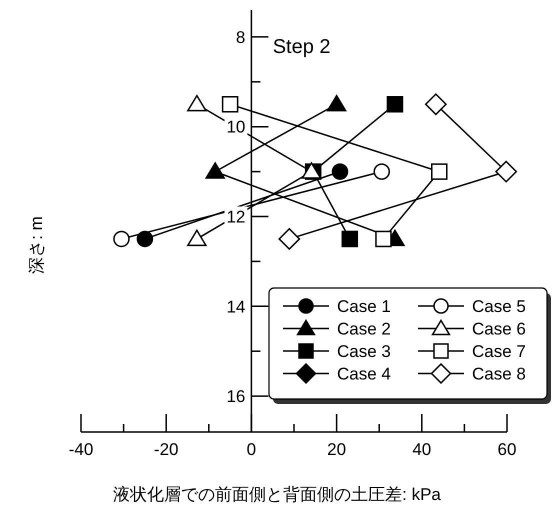  I want to click on y-tick-label: 8, so click(241, 37).